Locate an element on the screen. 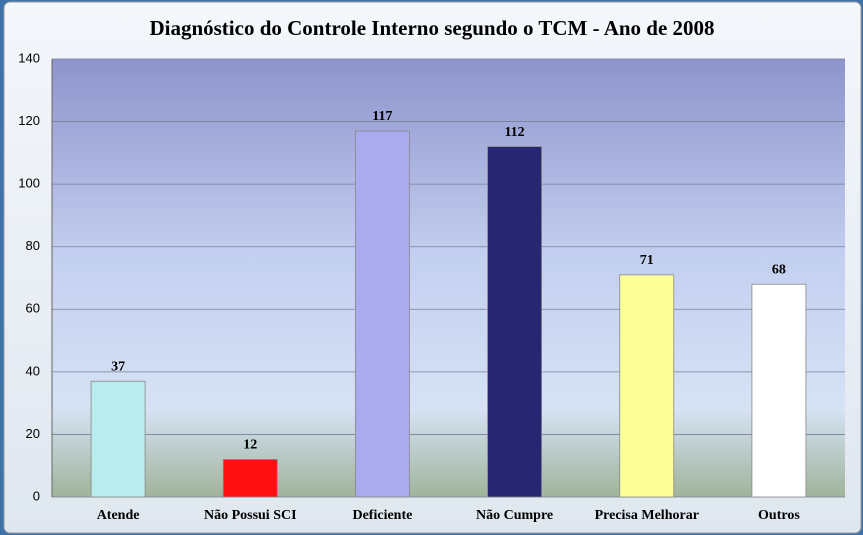 This screenshot has width=863, height=535. value-label: 117 is located at coordinates (382, 116).